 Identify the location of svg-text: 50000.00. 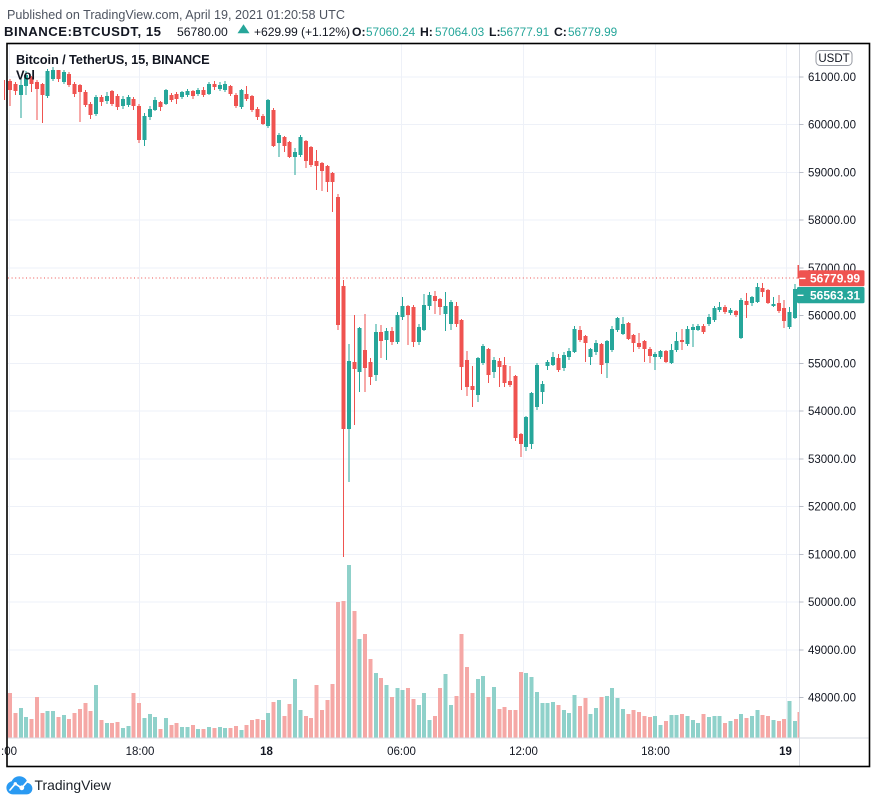
(832, 603).